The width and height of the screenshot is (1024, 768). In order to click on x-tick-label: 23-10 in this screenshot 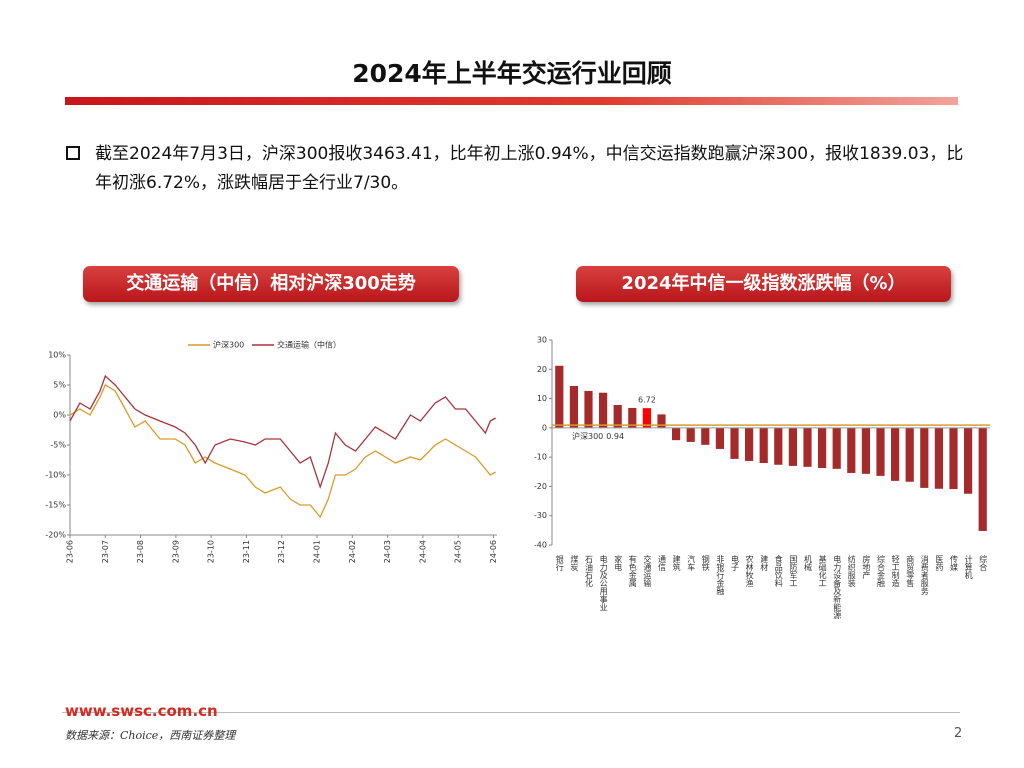, I will do `click(211, 551)`.